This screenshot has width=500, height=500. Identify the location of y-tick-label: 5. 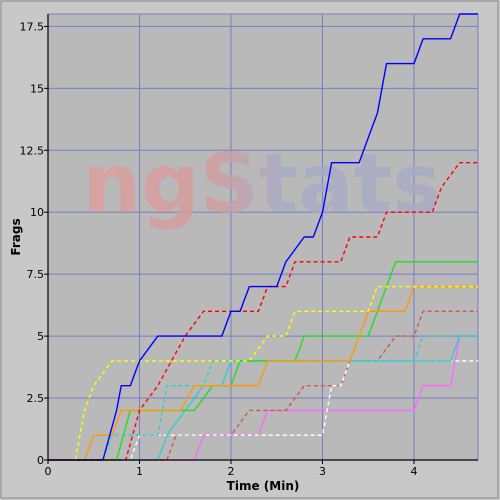
(40, 336).